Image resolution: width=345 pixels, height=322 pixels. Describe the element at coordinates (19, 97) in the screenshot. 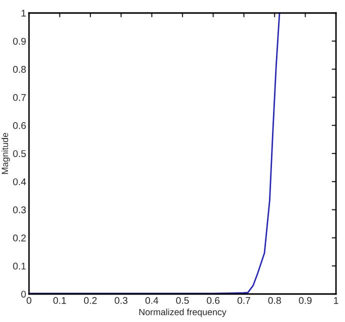

I see `y-tick-label: 0.7` at that location.